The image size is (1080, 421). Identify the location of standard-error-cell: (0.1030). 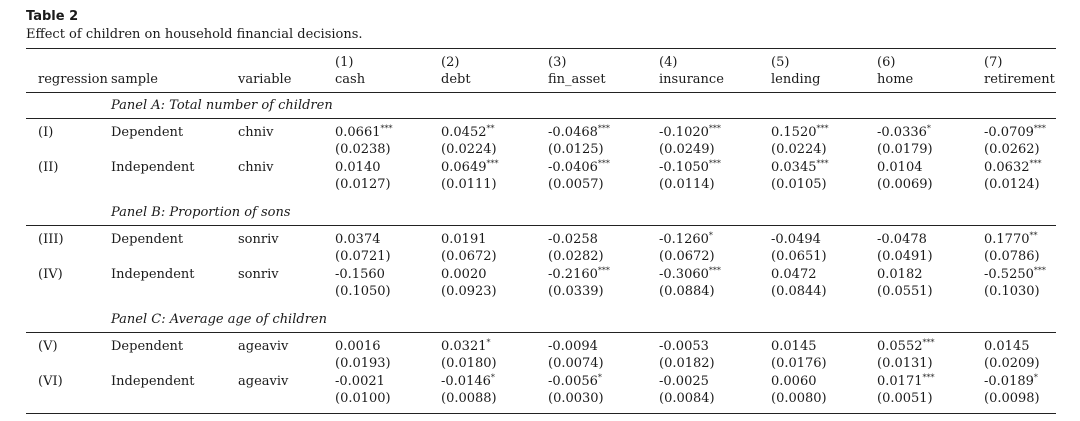
(1012, 291).